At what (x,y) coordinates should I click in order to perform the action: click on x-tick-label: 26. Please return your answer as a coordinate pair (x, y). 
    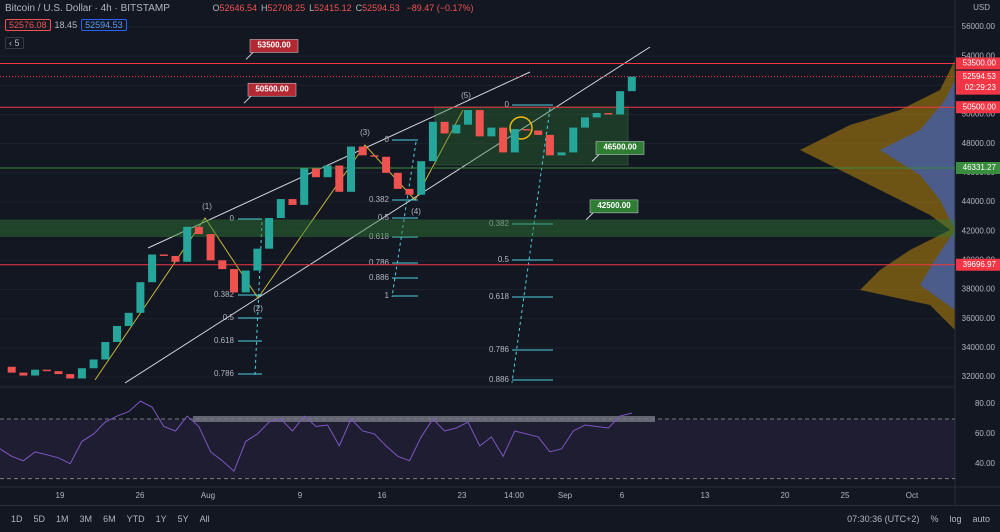
    Looking at the image, I should click on (140, 495).